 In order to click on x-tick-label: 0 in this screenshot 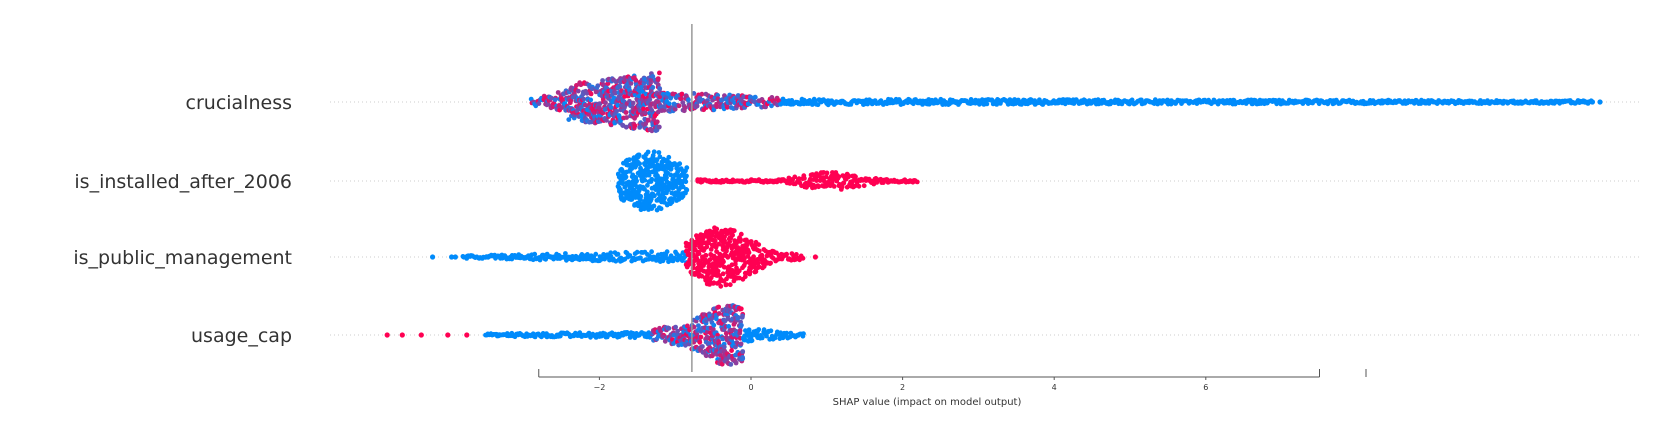, I will do `click(750, 387)`.